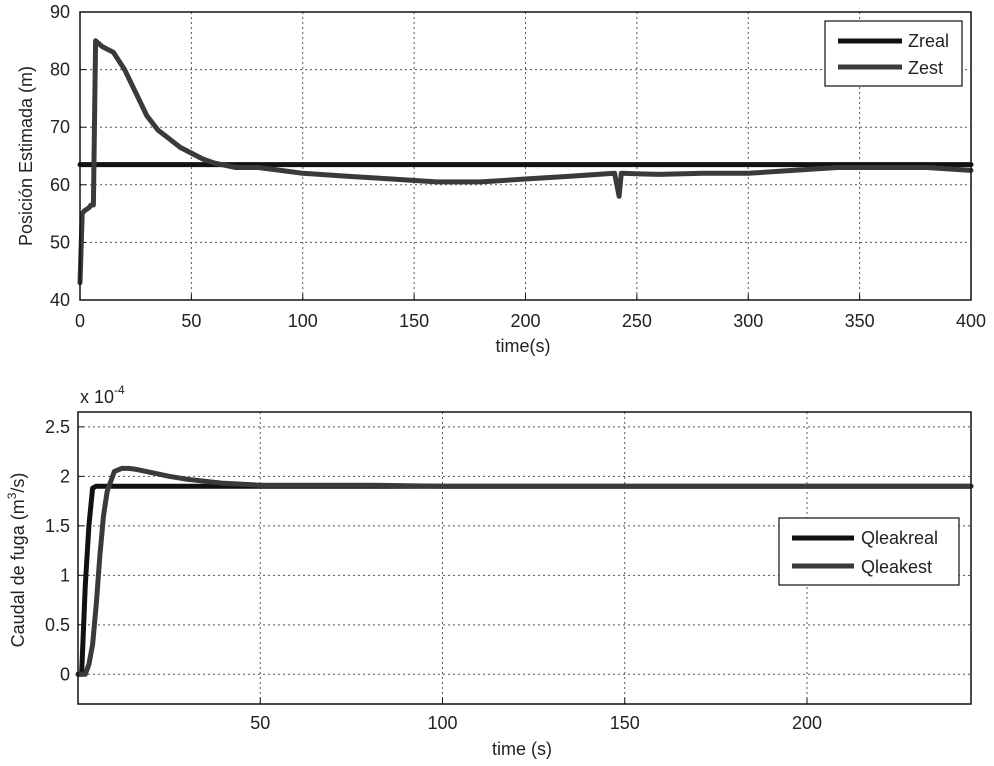  I want to click on x-axis-label: time(s), so click(523, 346).